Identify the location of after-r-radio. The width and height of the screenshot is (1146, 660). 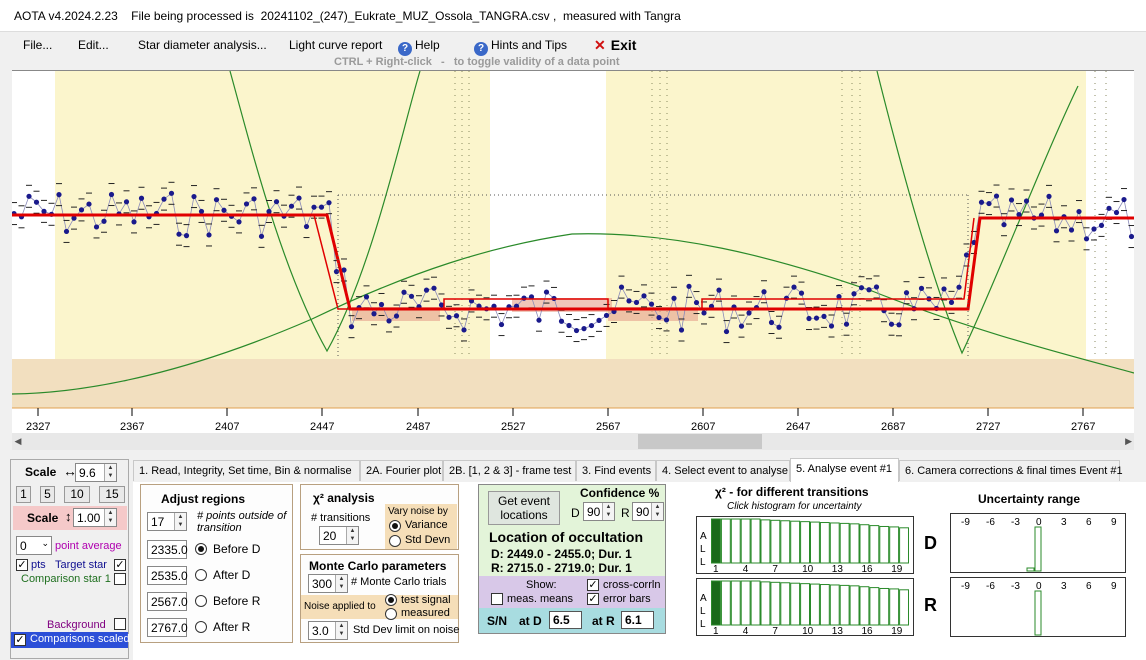
(201, 627).